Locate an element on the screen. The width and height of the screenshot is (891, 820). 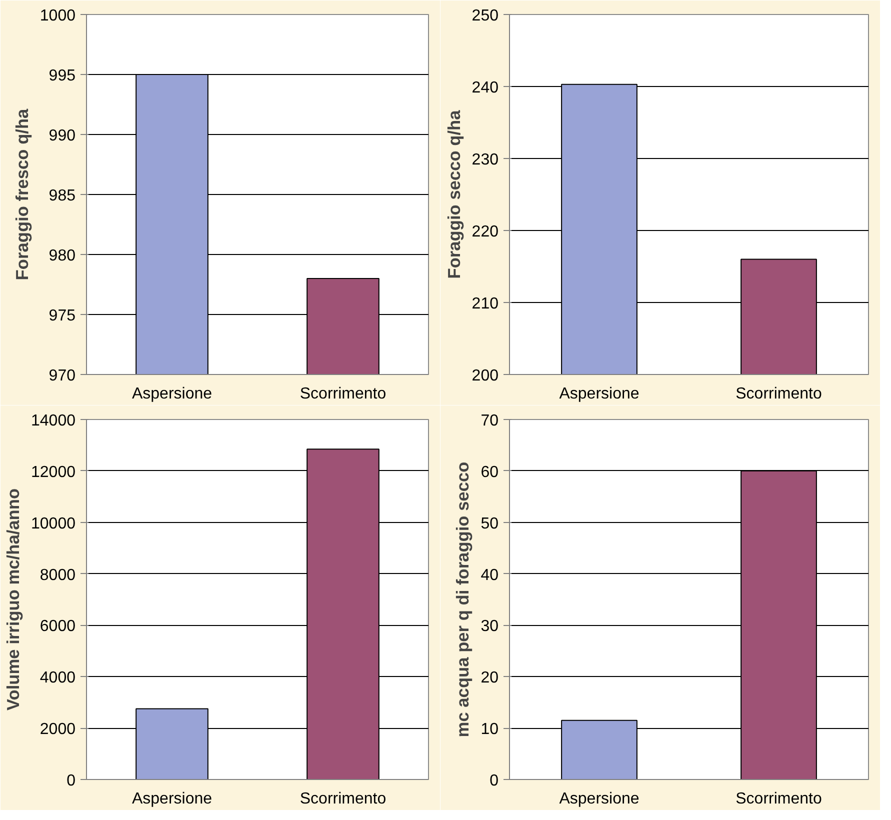
y-tick-label: 2000 is located at coordinates (58, 729).